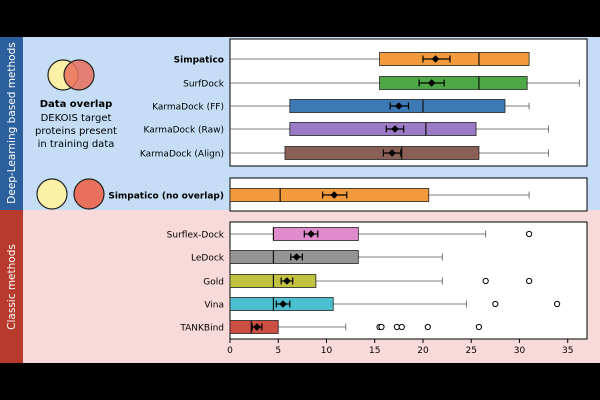  What do you see at coordinates (331, 327) in the screenshot?
I see `method-group: TANKBind` at bounding box center [331, 327].